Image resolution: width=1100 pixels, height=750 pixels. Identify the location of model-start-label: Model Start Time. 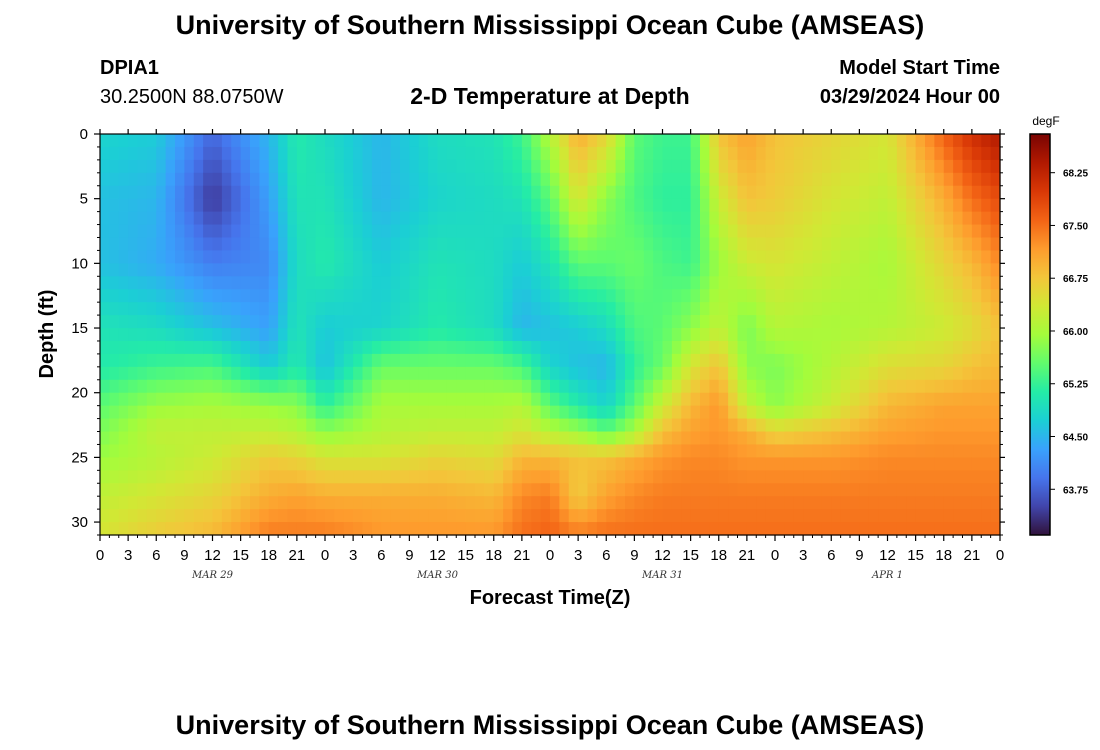
(919, 68).